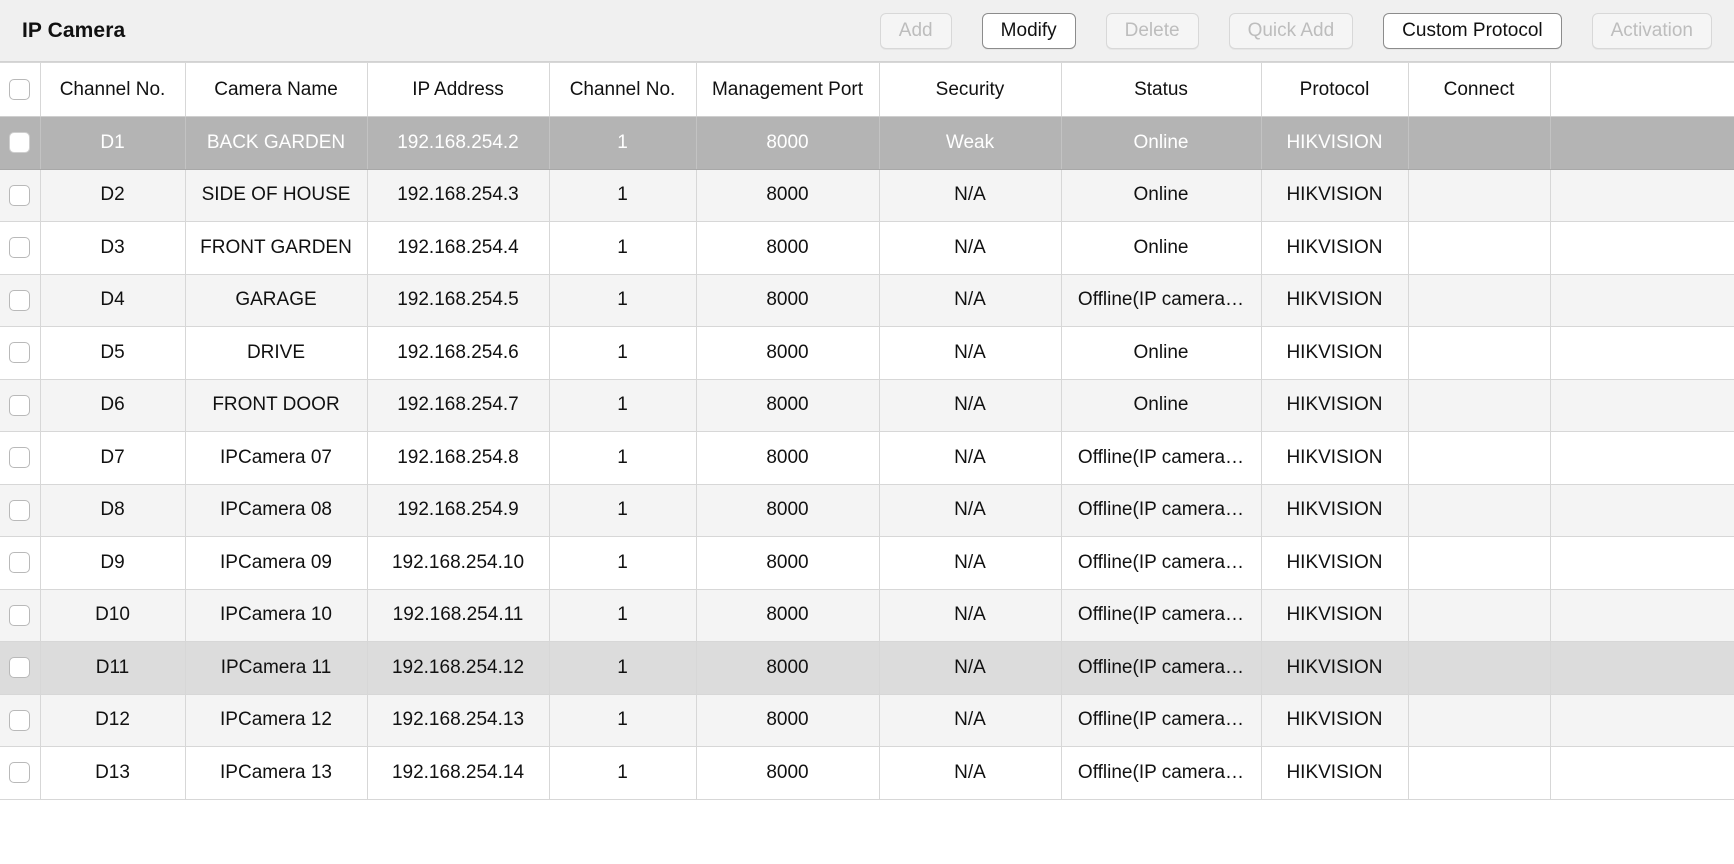 This screenshot has width=1734, height=864. Describe the element at coordinates (1472, 30) in the screenshot. I see `custom-protocol-button: Custom Protocol` at that location.